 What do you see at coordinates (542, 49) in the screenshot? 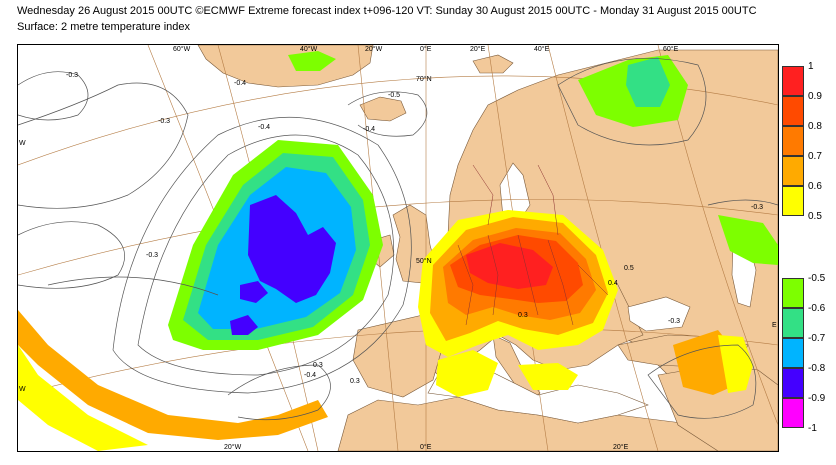
I see `lon-label-40e: 40°E` at bounding box center [542, 49].